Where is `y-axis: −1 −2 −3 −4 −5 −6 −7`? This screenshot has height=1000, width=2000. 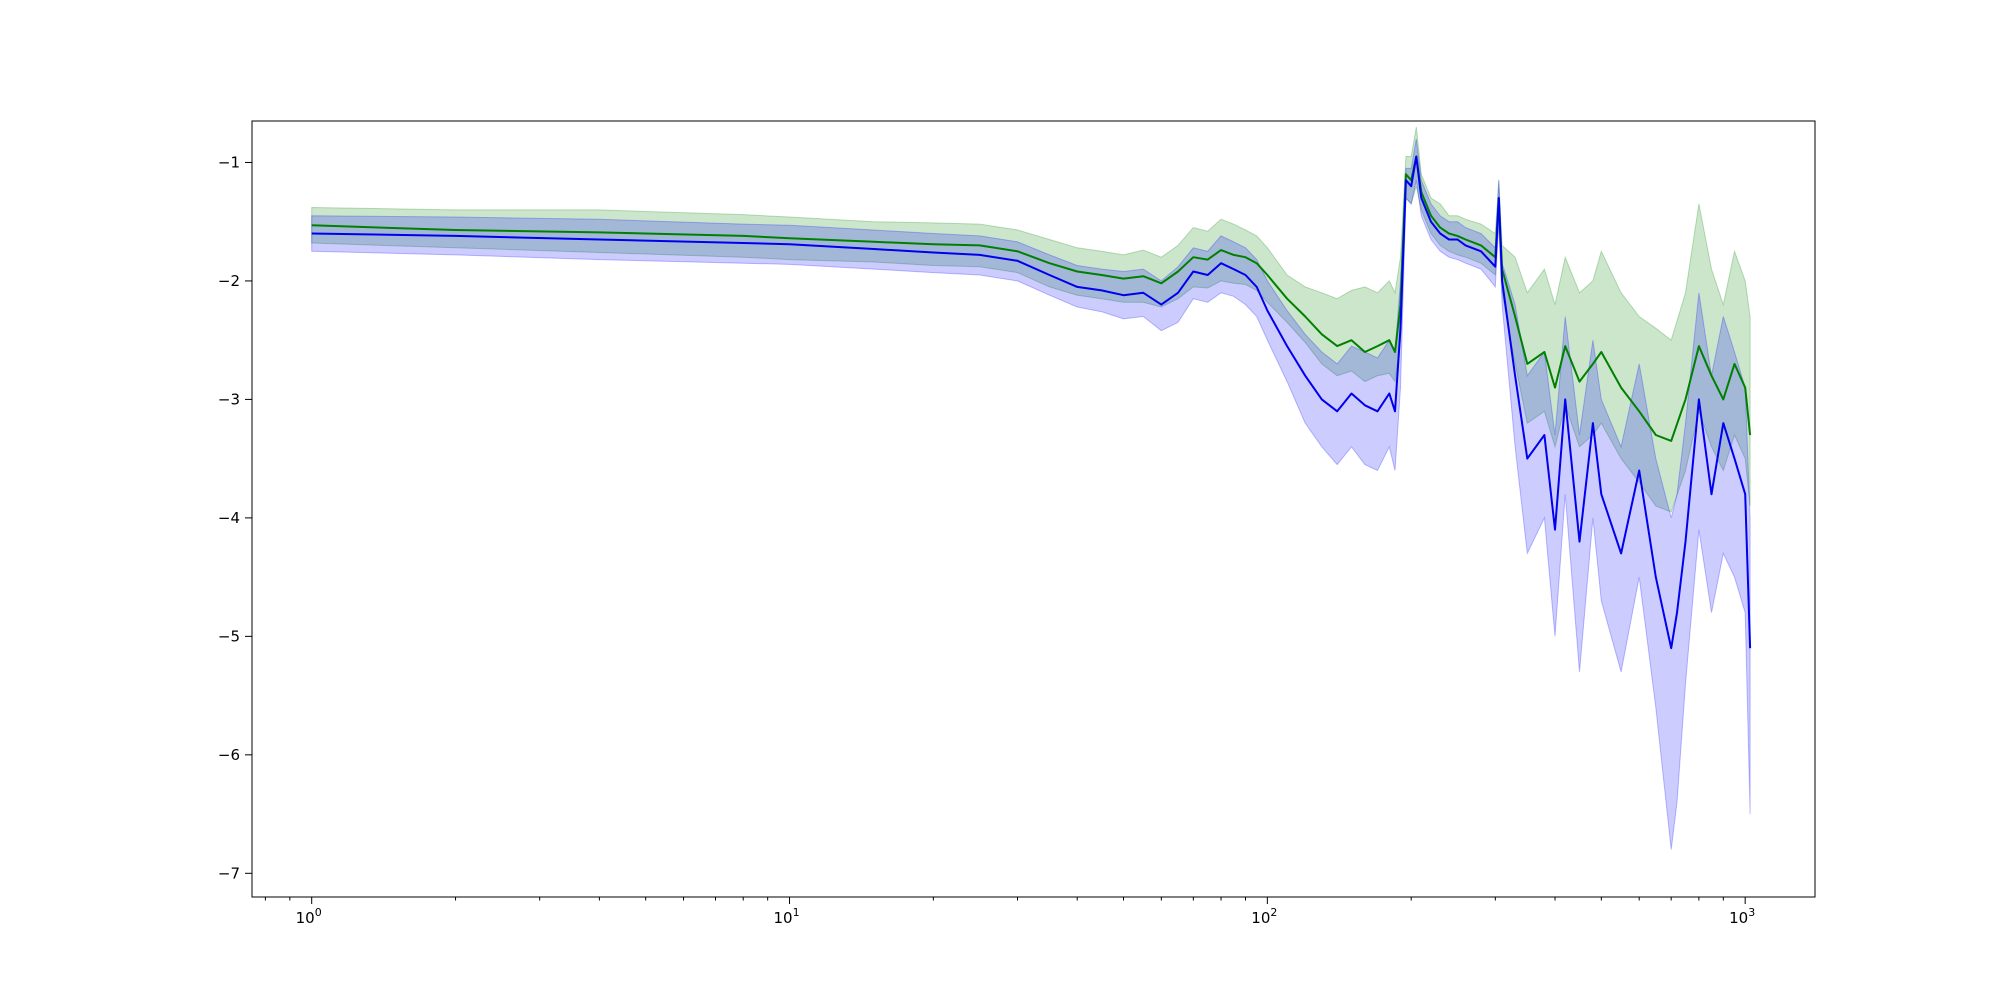
y-axis: −1 −2 −3 −4 −5 −6 −7 is located at coordinates (235, 517).